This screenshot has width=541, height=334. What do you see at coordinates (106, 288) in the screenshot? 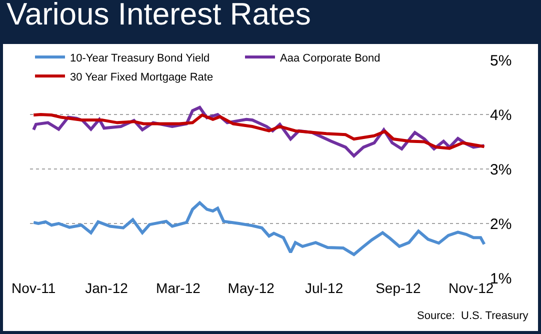
I see `x-tick-label: Jan-12` at bounding box center [106, 288].